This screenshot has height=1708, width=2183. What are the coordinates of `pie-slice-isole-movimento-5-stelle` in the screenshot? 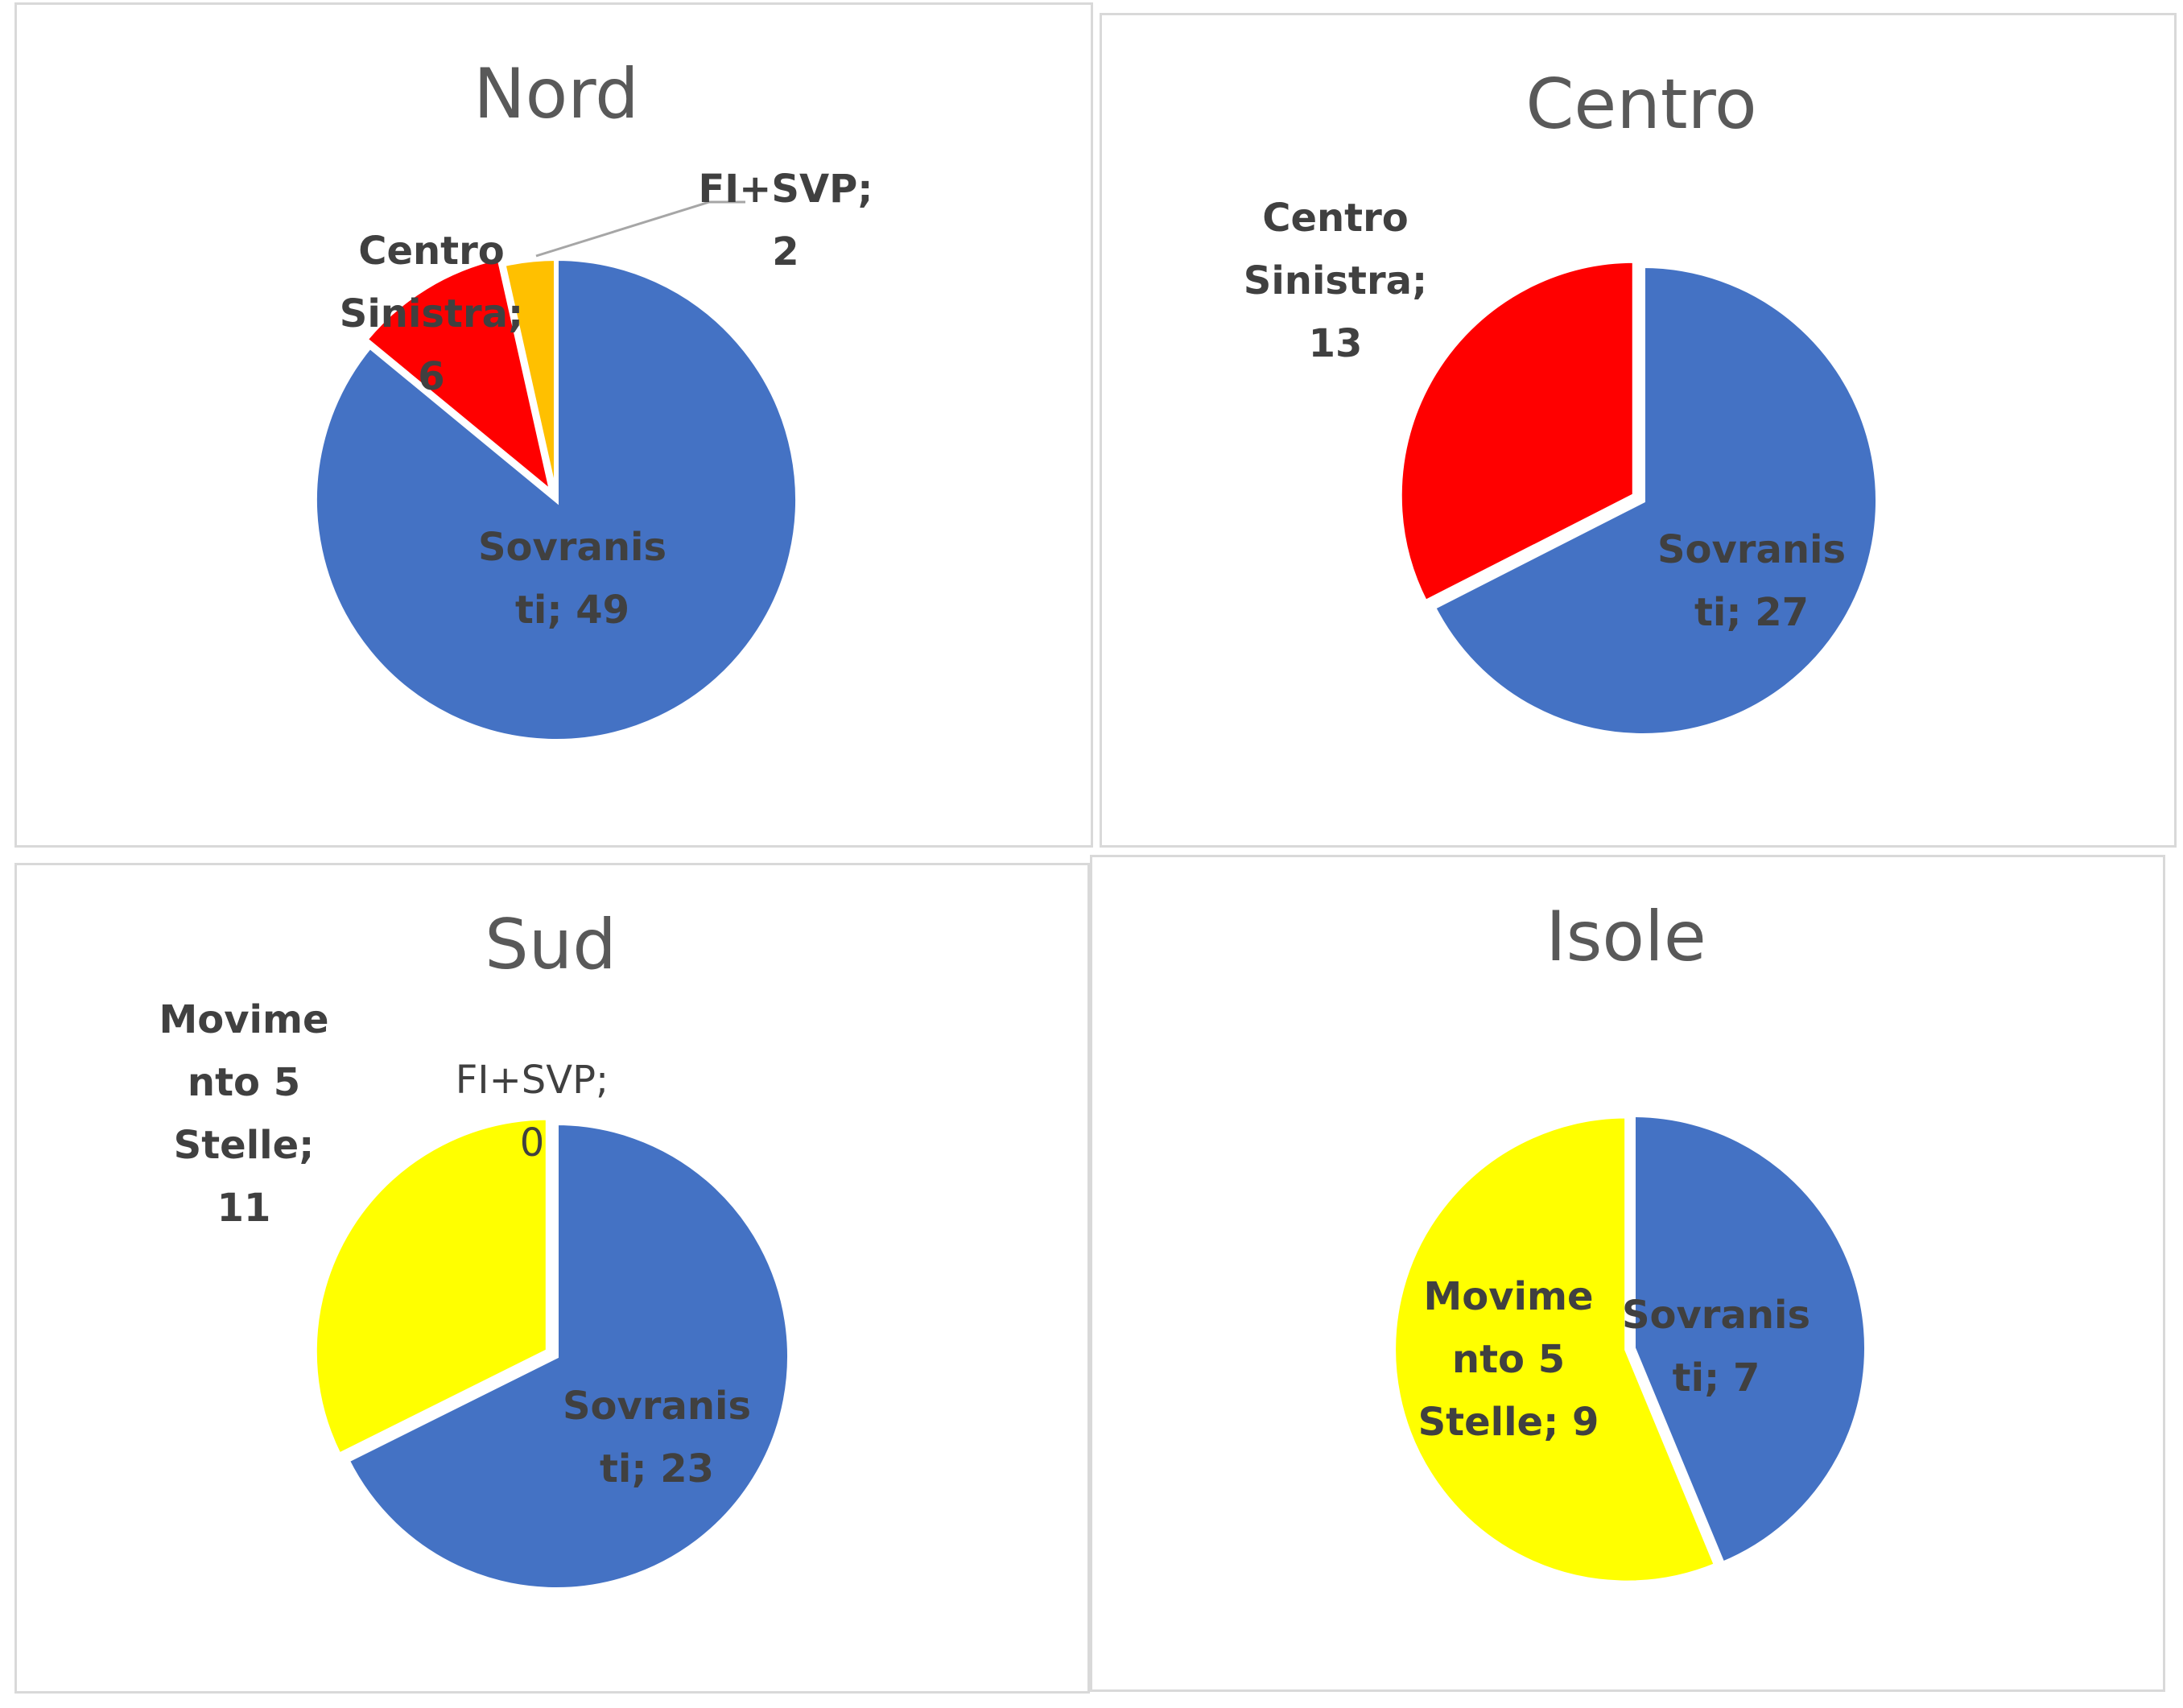 It's located at (1555, 1349).